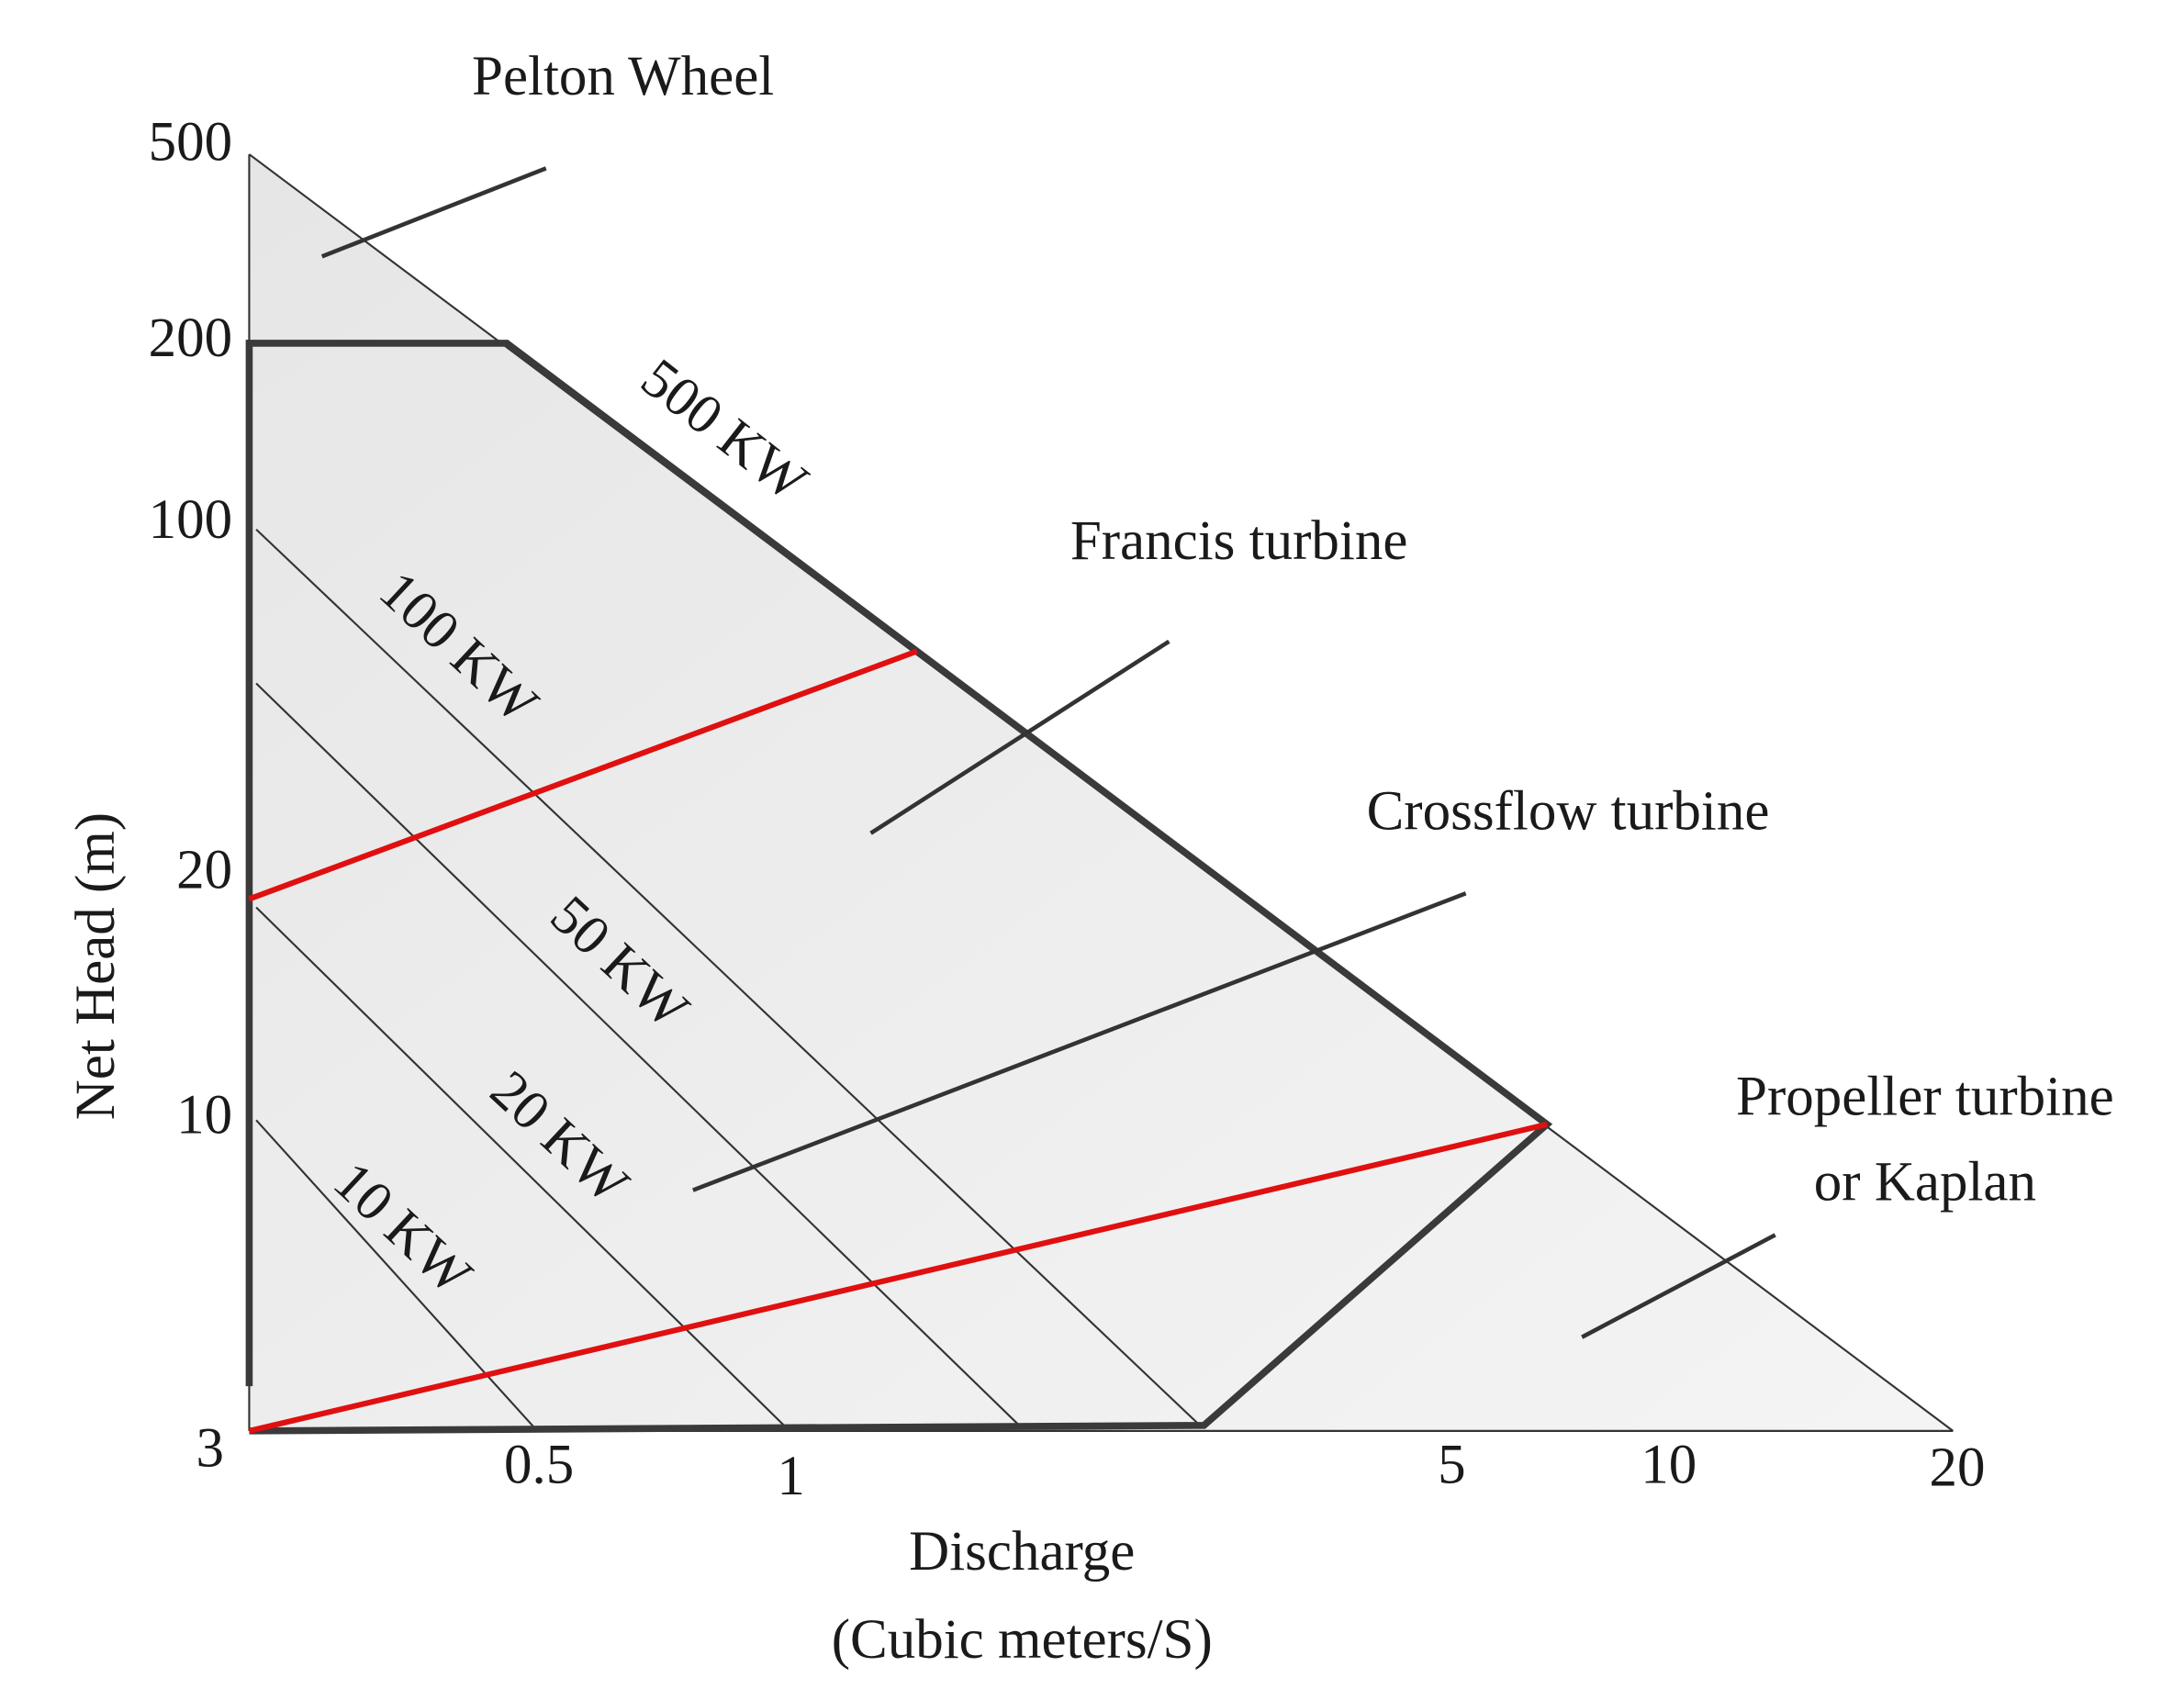  What do you see at coordinates (1022, 1640) in the screenshot?
I see `x-axis-label: (Cubic meters/S)` at bounding box center [1022, 1640].